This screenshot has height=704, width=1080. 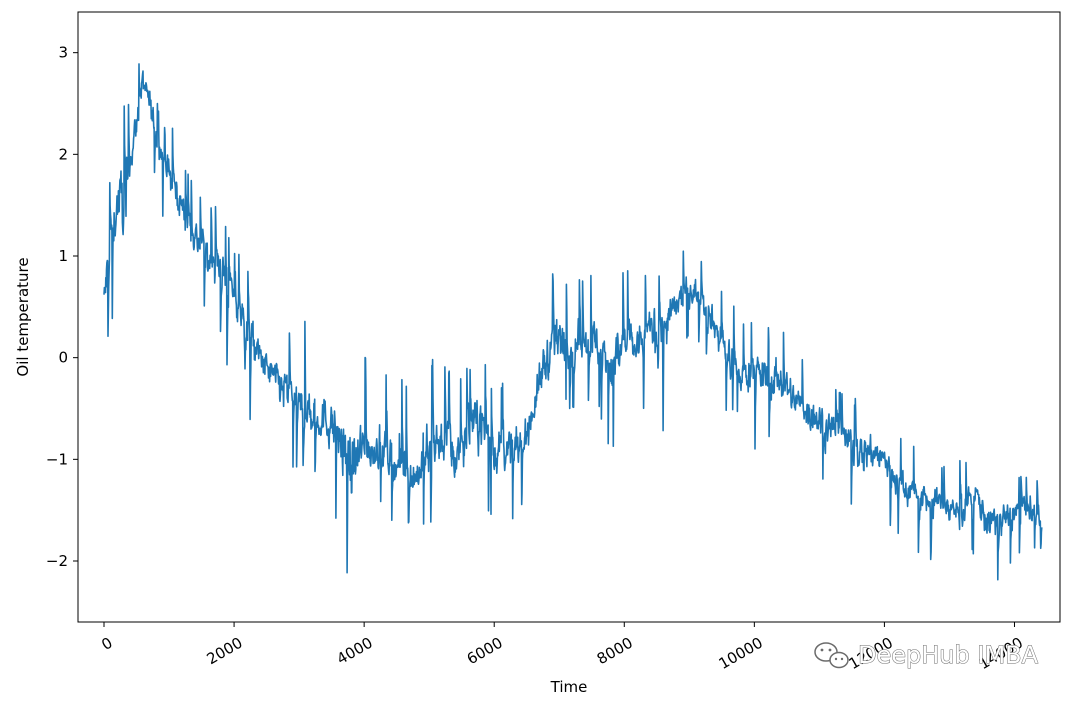 What do you see at coordinates (615, 651) in the screenshot?
I see `x-tick-label: 8000` at bounding box center [615, 651].